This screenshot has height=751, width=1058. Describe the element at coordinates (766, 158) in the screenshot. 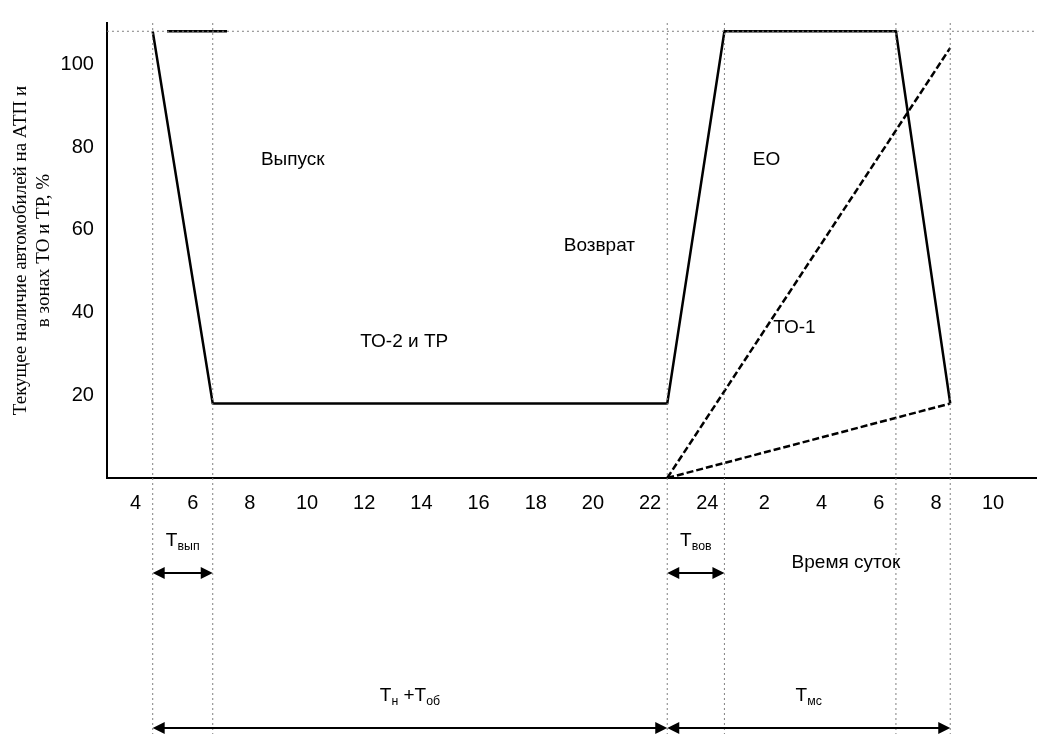

I see `annotation: ЕО` at that location.